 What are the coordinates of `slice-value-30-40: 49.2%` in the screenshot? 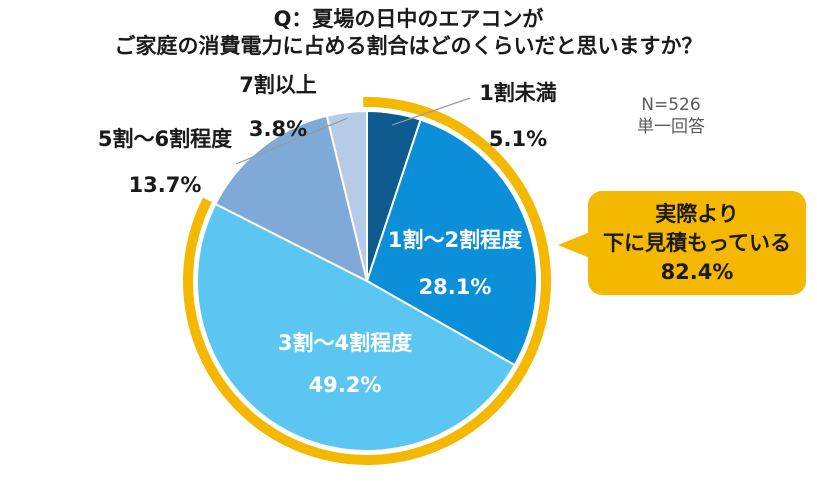 It's located at (345, 385).